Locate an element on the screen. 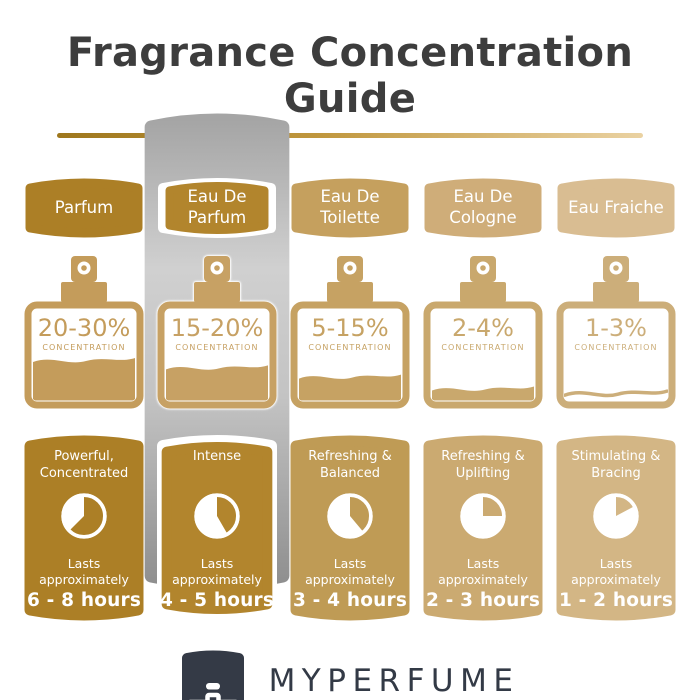 Image resolution: width=700 pixels, height=700 pixels. column-header: Eau Fraiche is located at coordinates (616, 208).